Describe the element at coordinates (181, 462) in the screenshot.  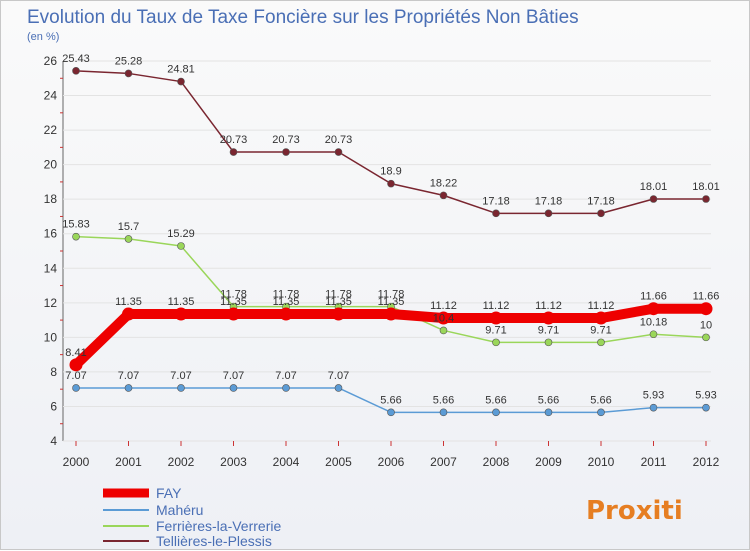
I see `x-tick-label: 2002` at that location.